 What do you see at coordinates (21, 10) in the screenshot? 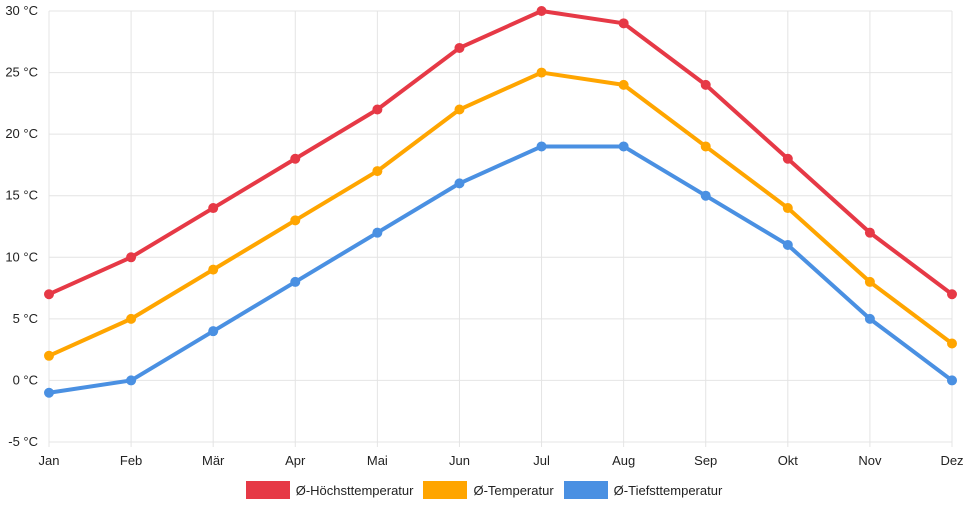
I see `y-tick-label: 30 °C` at bounding box center [21, 10].